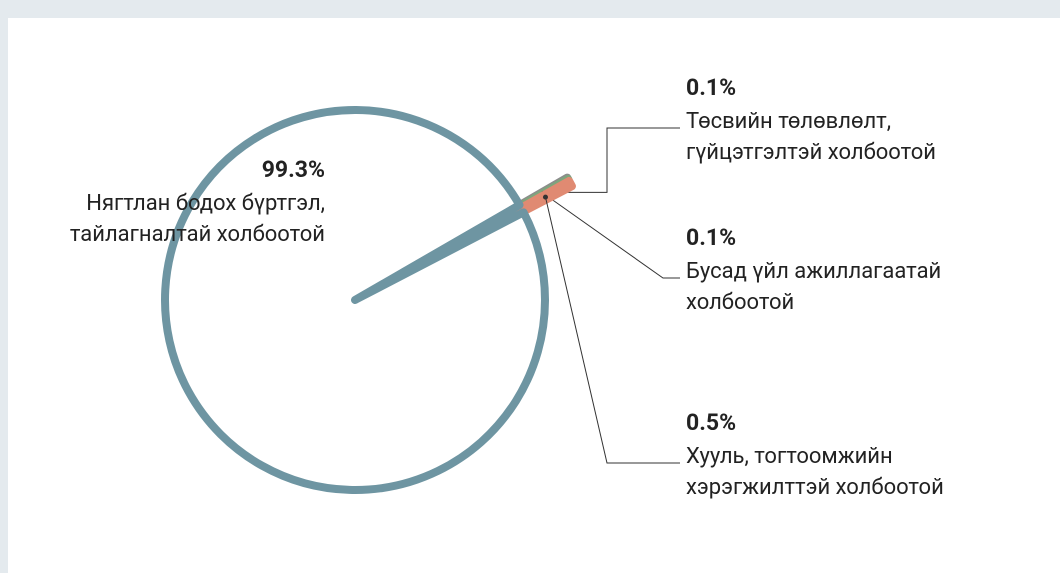 The width and height of the screenshot is (1060, 573). I want to click on category-label: гүйцэтгэлтэй холбоотой, so click(811, 152).